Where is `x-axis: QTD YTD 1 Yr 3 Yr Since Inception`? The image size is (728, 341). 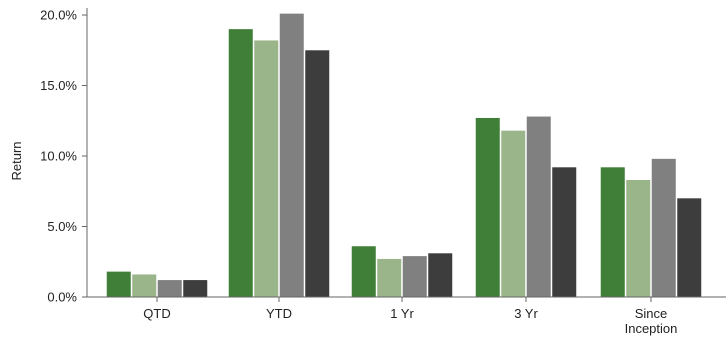 x-axis: QTD YTD 1 Yr 3 Yr Since Inception is located at coordinates (406, 316).